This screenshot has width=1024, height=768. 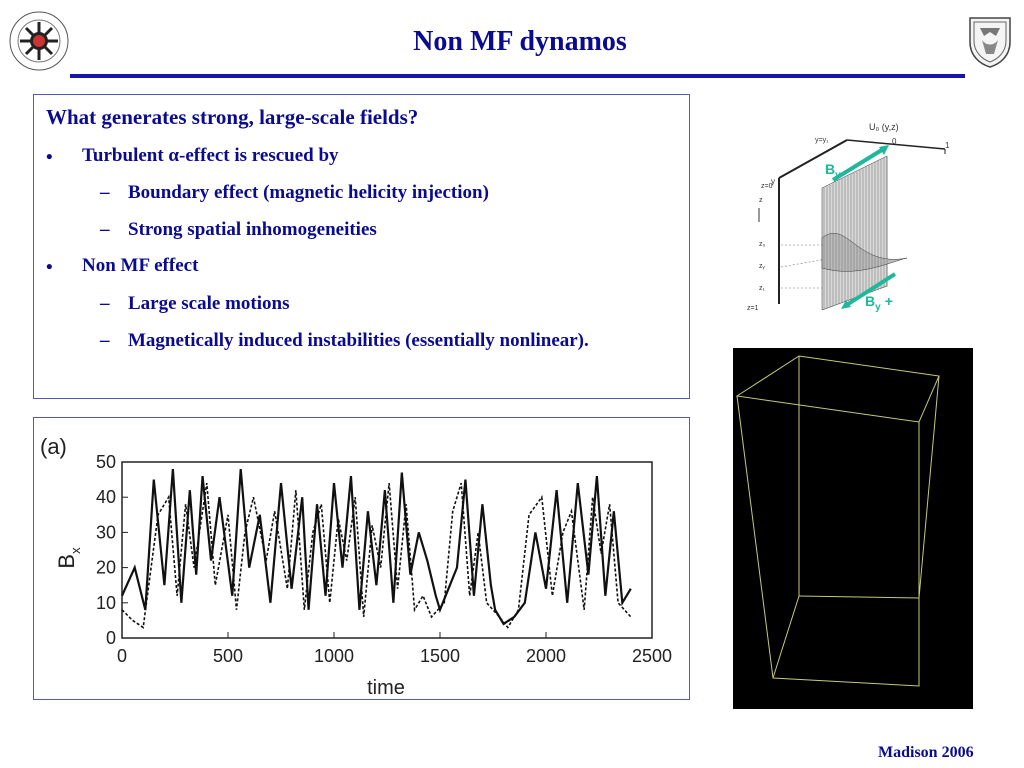 What do you see at coordinates (209, 303) in the screenshot?
I see `sub-large-scale-motions: Large scale motions` at bounding box center [209, 303].